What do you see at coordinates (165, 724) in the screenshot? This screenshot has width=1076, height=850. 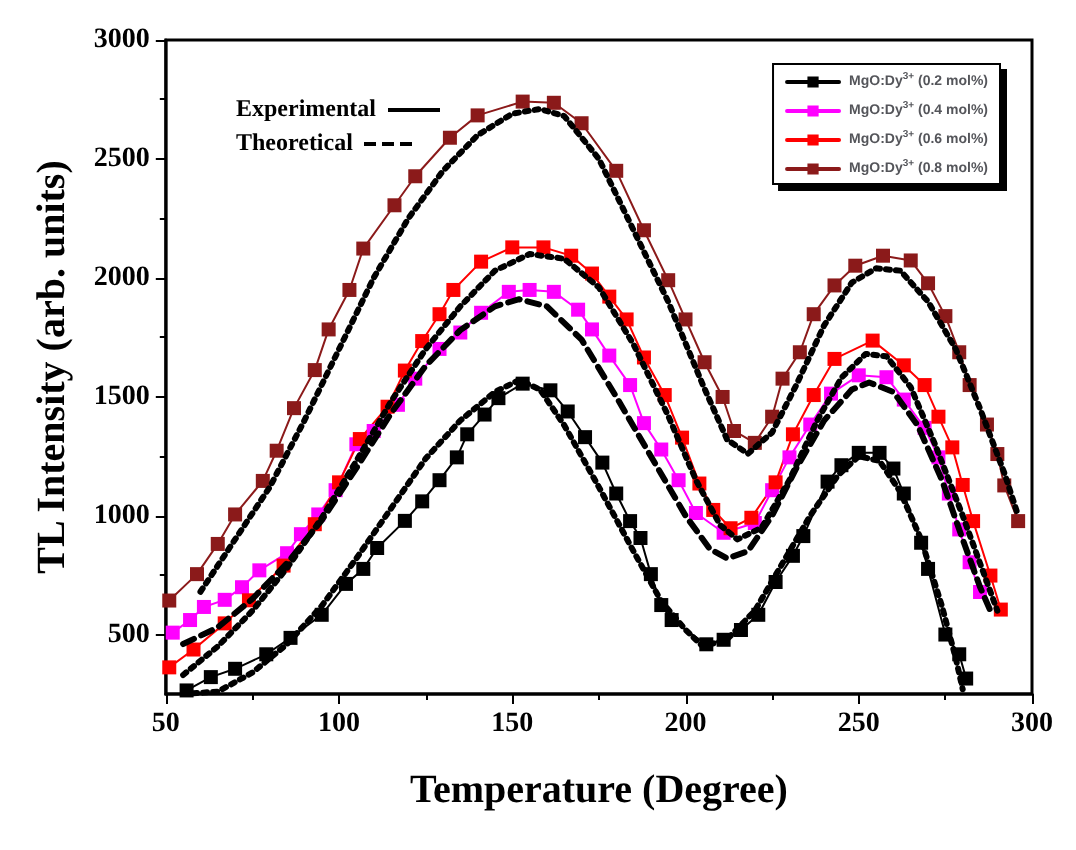 I see `x-tick-label: 50` at bounding box center [165, 724].